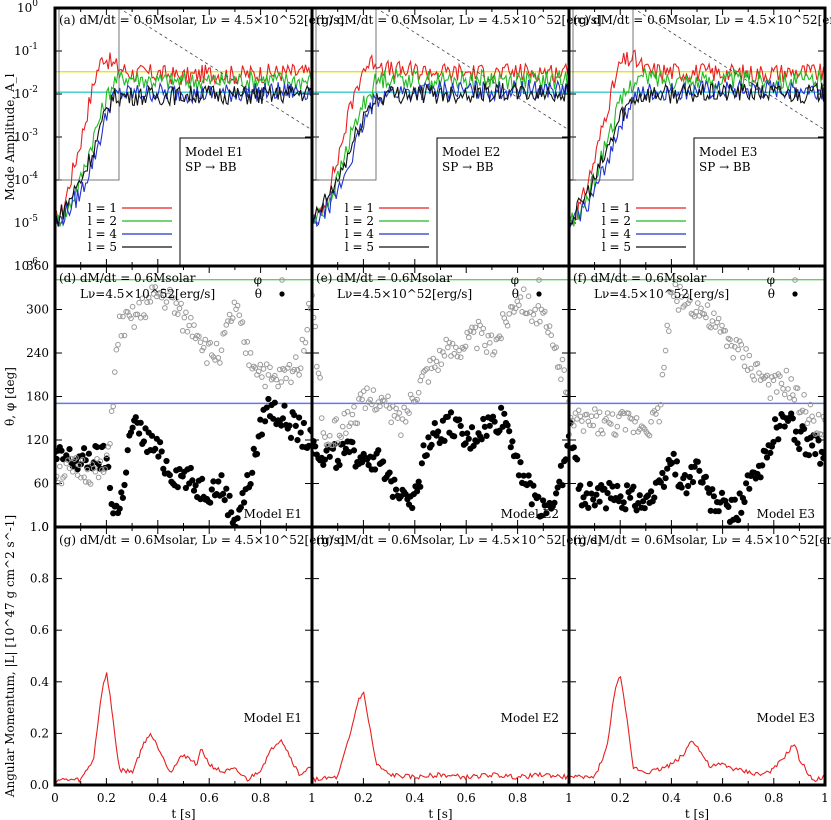  Describe the element at coordinates (26, 50) in the screenshot. I see `y-tick-label: 10⁻¹` at that location.